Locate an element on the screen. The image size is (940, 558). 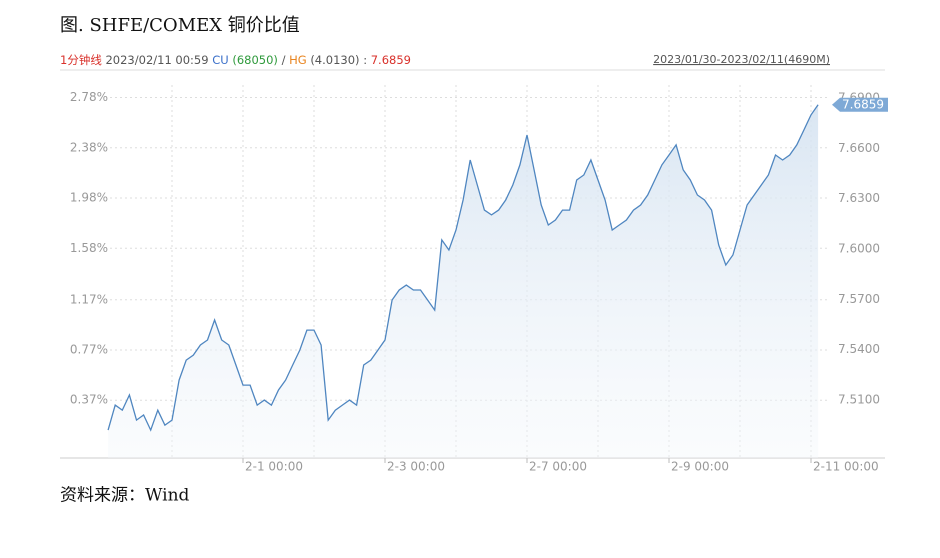
x-tick-label: 2-3 00:00 is located at coordinates (416, 467).